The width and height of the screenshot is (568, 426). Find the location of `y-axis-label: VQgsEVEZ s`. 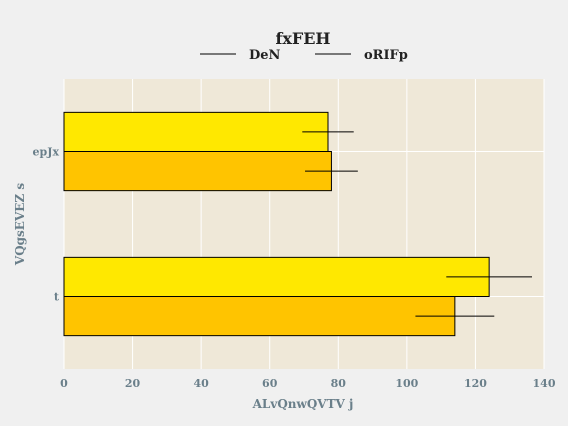

y-axis-label: VQgsEVEZ s is located at coordinates (20, 224).